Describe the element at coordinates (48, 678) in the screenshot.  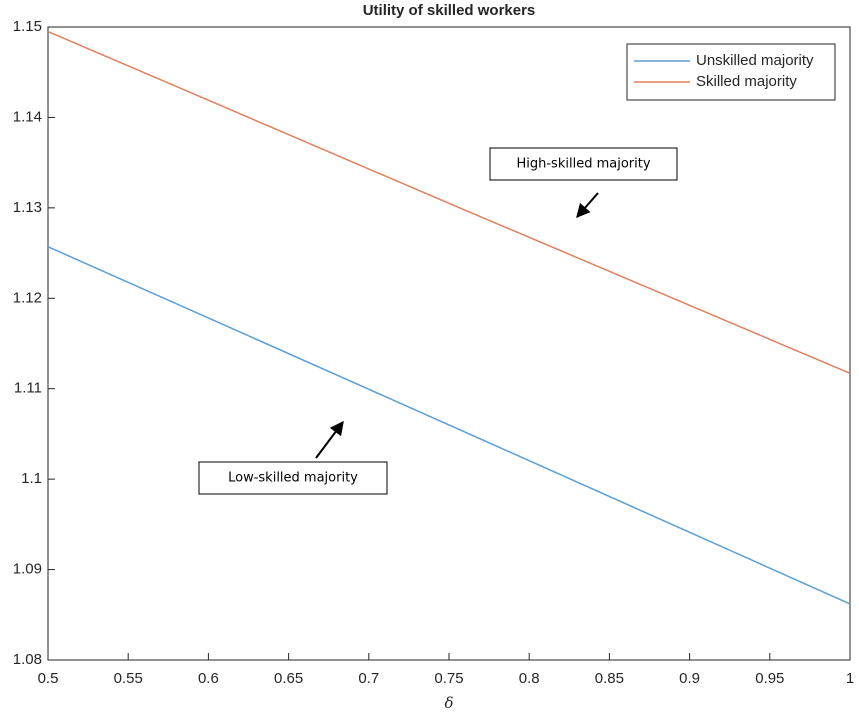
I see `x-tick-label: 0.5` at that location.